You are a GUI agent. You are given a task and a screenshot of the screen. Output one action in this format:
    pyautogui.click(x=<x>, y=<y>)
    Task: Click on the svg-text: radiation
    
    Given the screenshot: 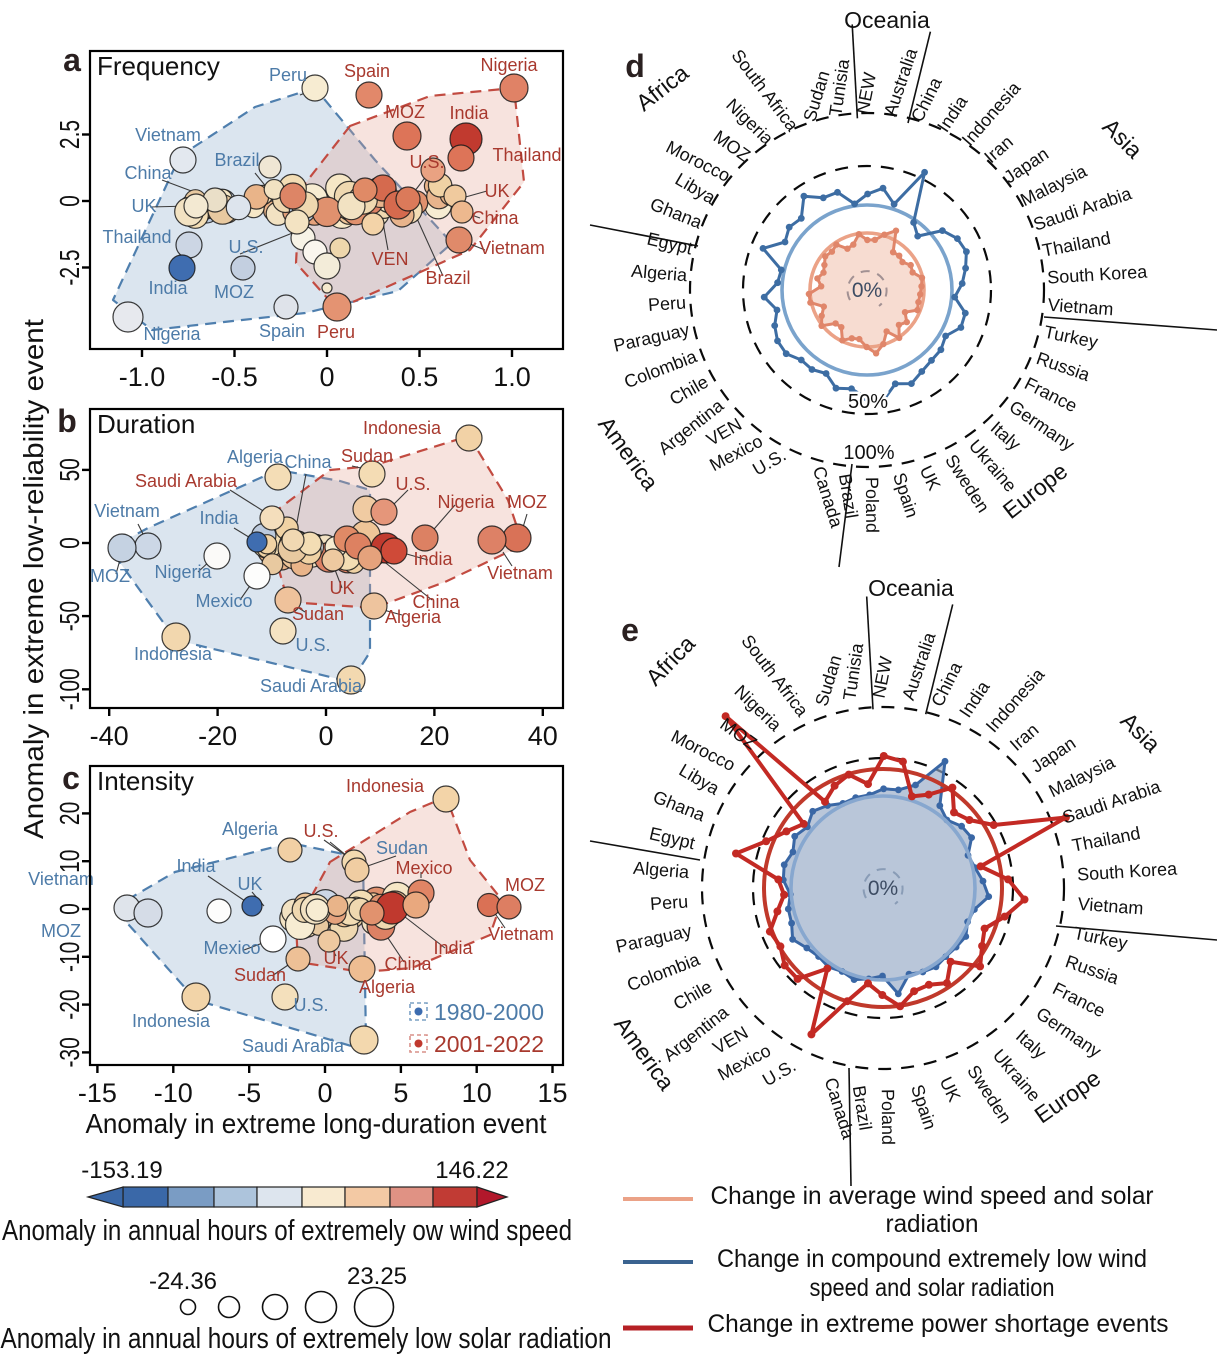 What is the action you would take?
    pyautogui.click(x=932, y=1224)
    